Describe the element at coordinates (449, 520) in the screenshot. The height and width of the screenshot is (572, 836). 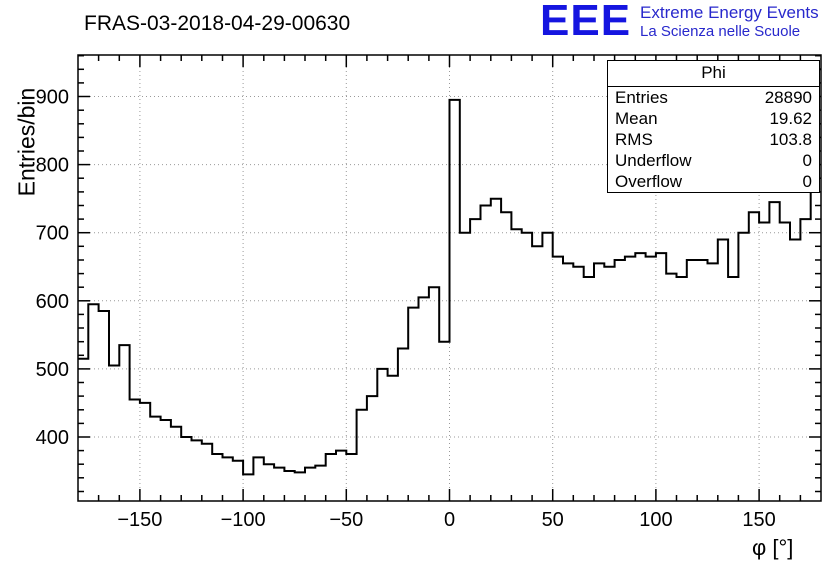
I see `svg-text: 0` at that location.